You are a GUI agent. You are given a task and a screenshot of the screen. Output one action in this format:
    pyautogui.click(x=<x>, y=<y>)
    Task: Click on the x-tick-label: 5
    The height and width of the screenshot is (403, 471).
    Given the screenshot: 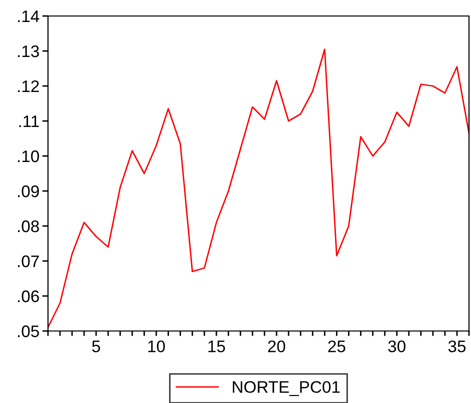 What is the action you would take?
    pyautogui.click(x=96, y=346)
    